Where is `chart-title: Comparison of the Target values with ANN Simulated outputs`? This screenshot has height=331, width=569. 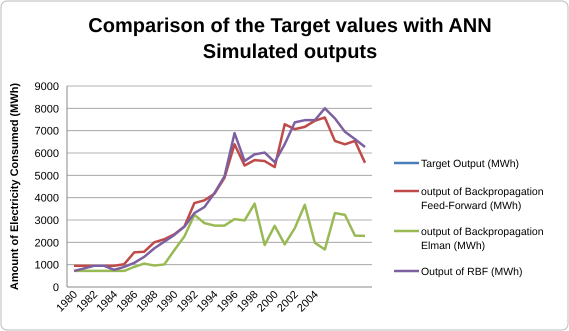
chart-title: Comparison of the Target values with ANN Simulated outputs is located at coordinates (290, 39).